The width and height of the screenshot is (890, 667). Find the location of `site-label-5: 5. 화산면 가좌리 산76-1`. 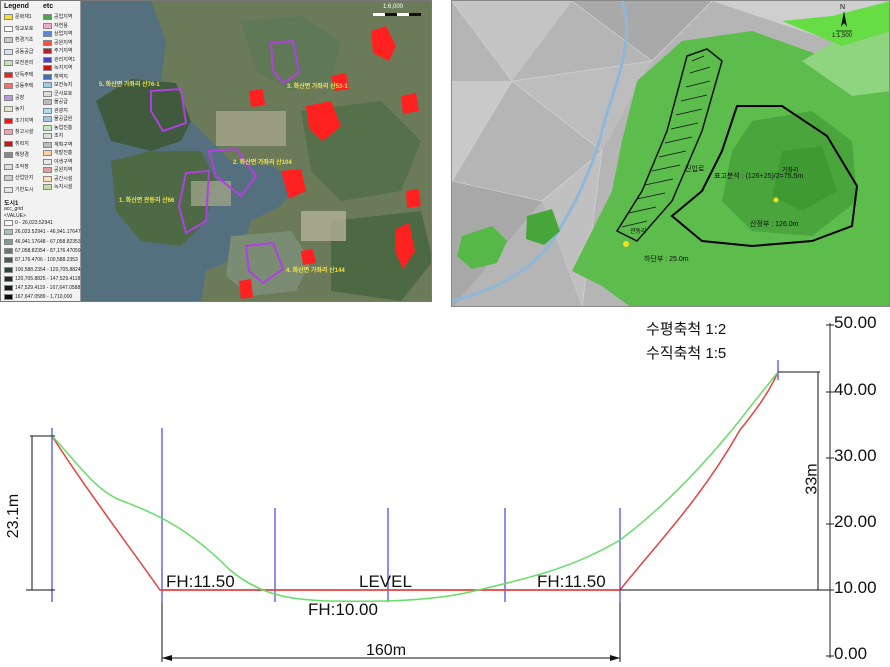

site-label-5: 5. 화산면 가좌리 산76-1 is located at coordinates (129, 85).